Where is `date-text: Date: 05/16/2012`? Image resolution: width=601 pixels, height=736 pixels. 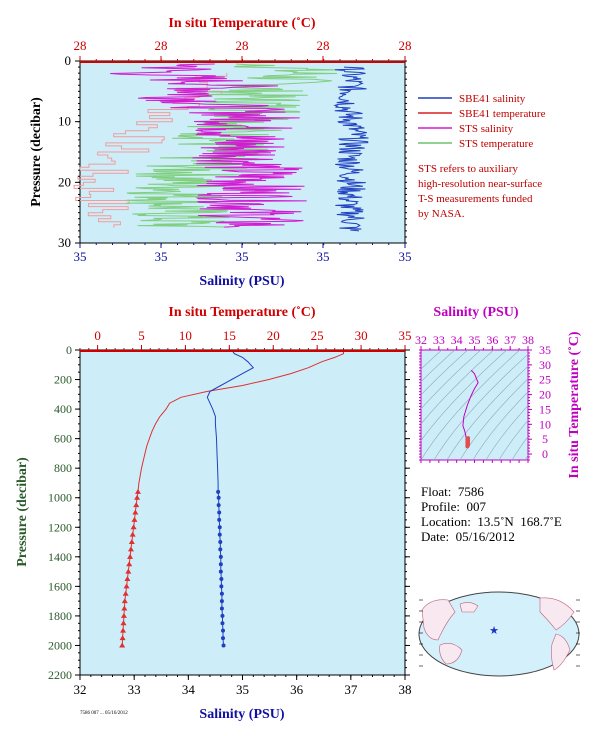
date-text: Date: 05/16/2012 is located at coordinates (468, 536).